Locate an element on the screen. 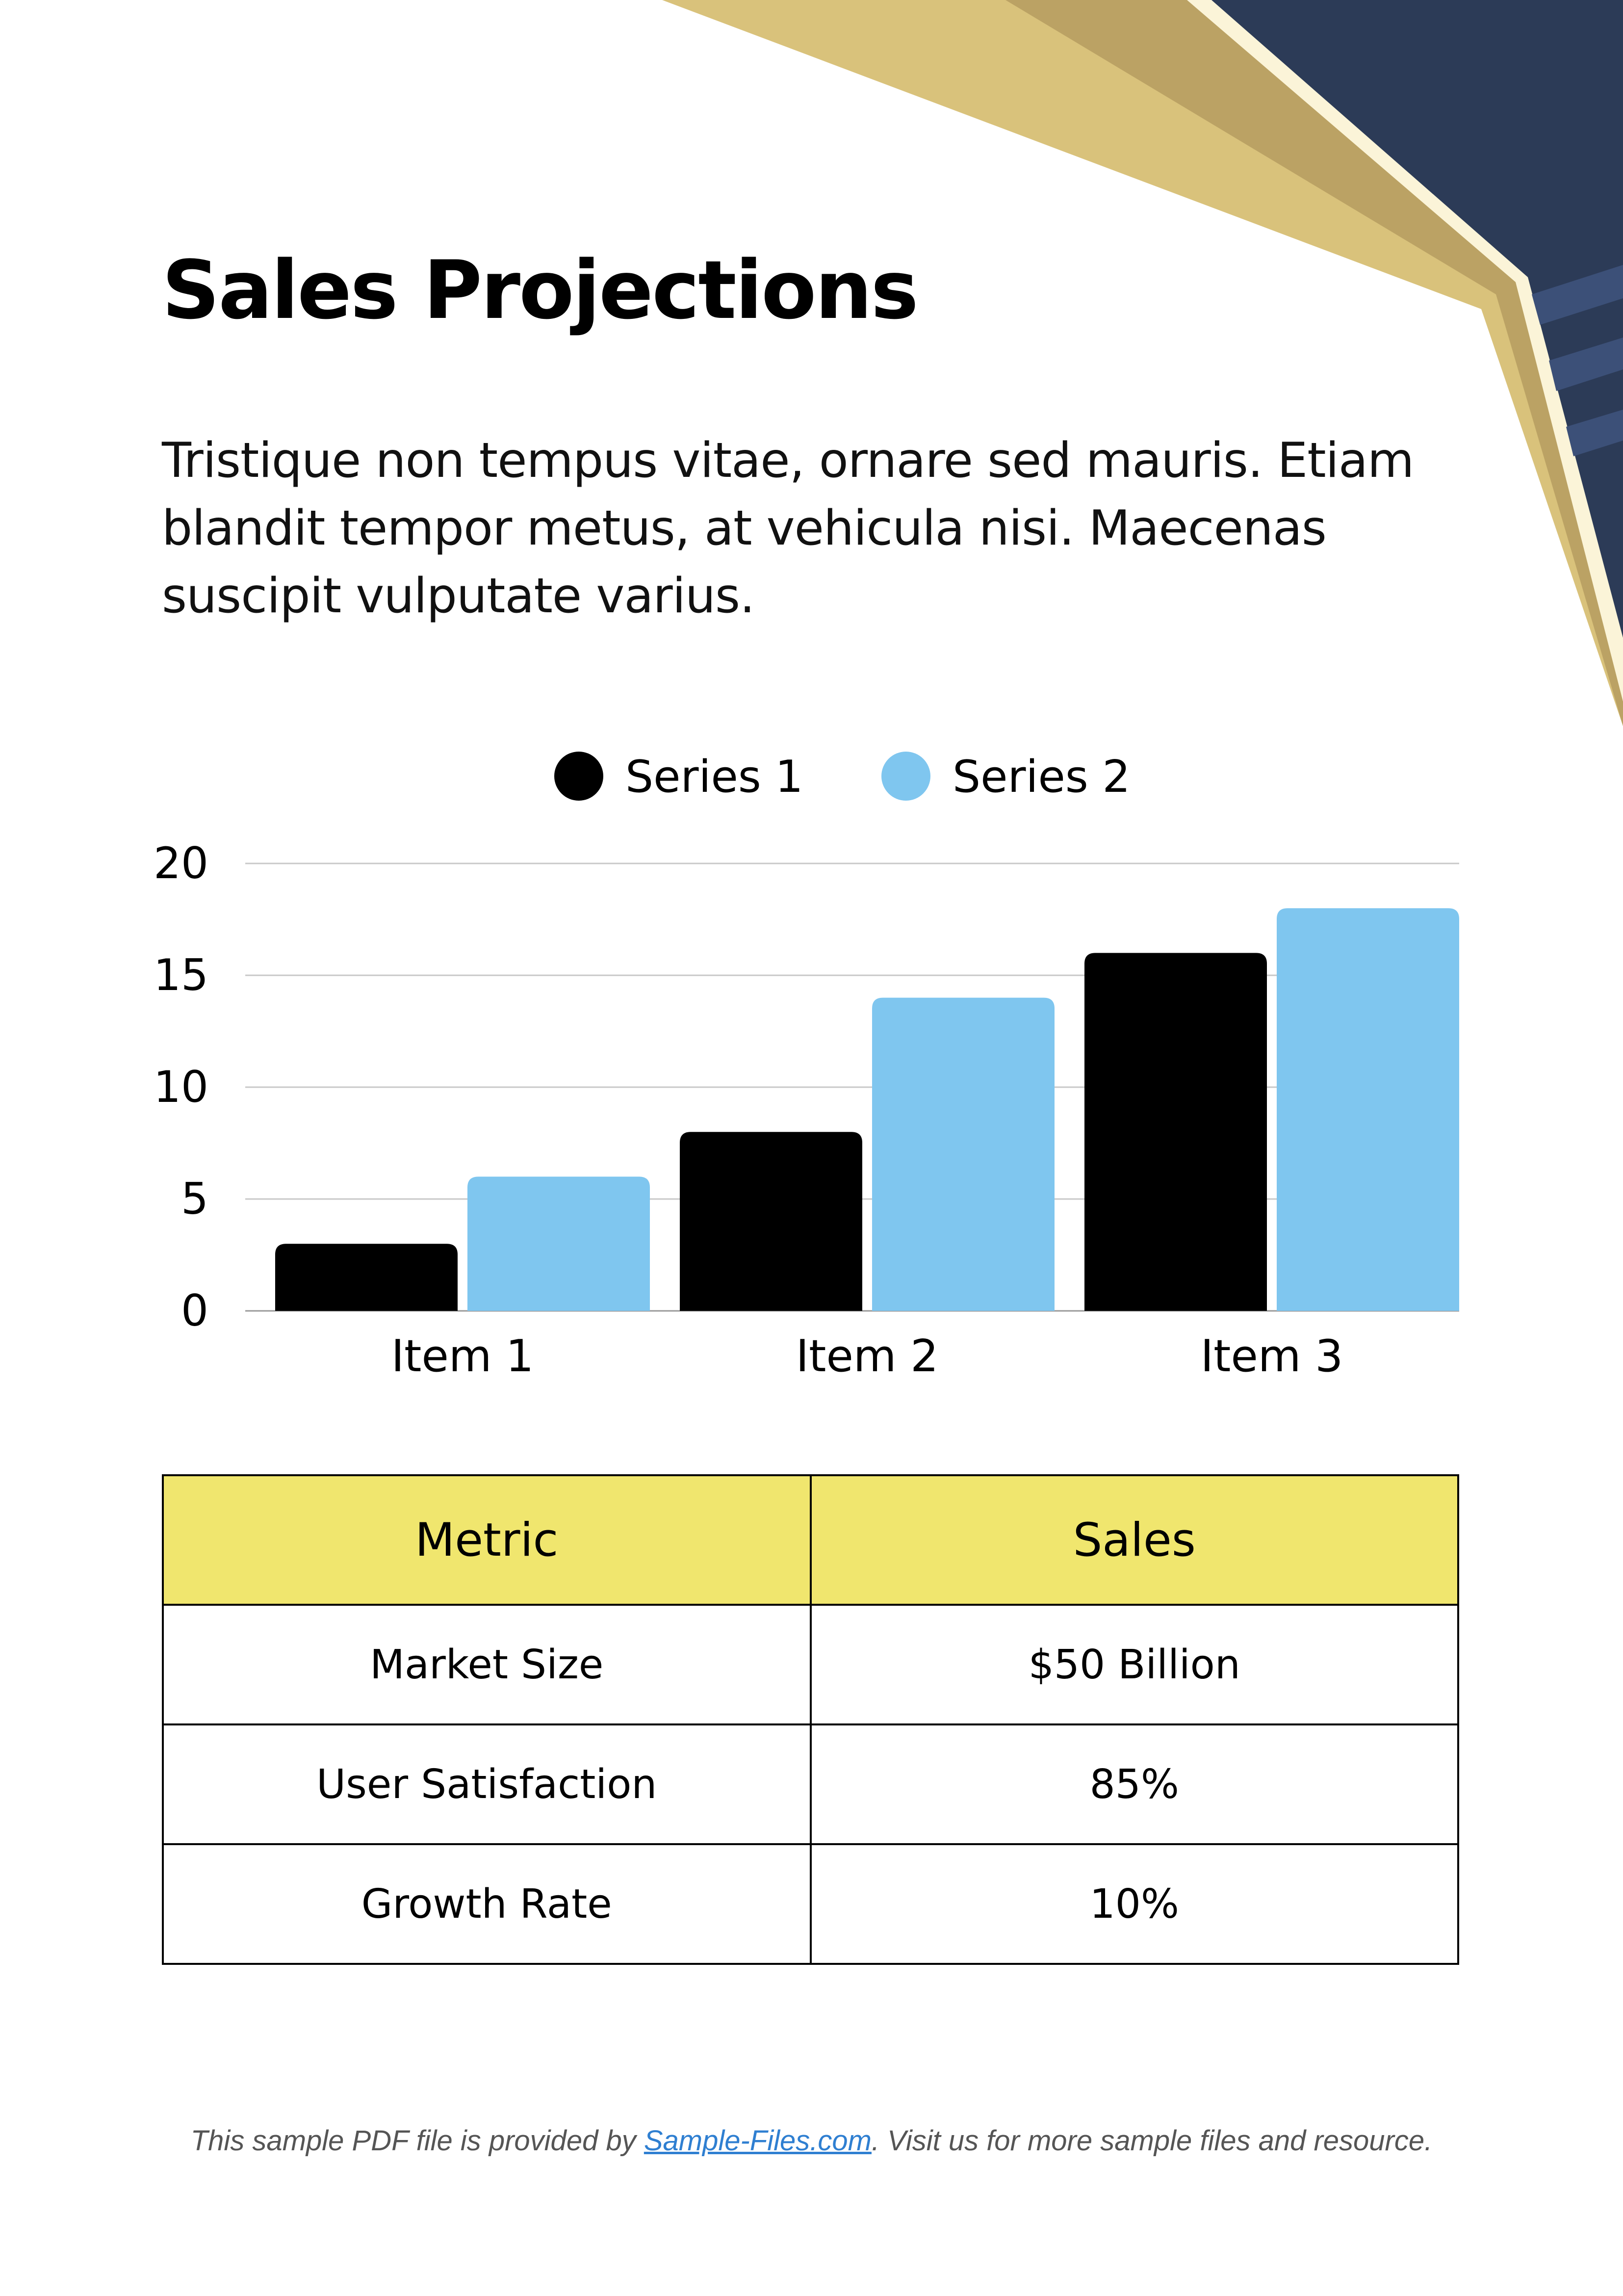 This screenshot has width=1623, height=2296. page-title: Sales Projections is located at coordinates (540, 290).